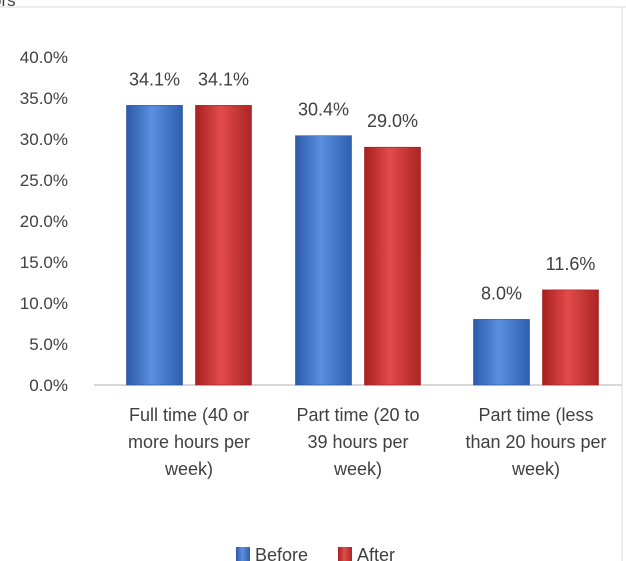  Describe the element at coordinates (44, 303) in the screenshot. I see `y-tick-label: 10.0%` at that location.